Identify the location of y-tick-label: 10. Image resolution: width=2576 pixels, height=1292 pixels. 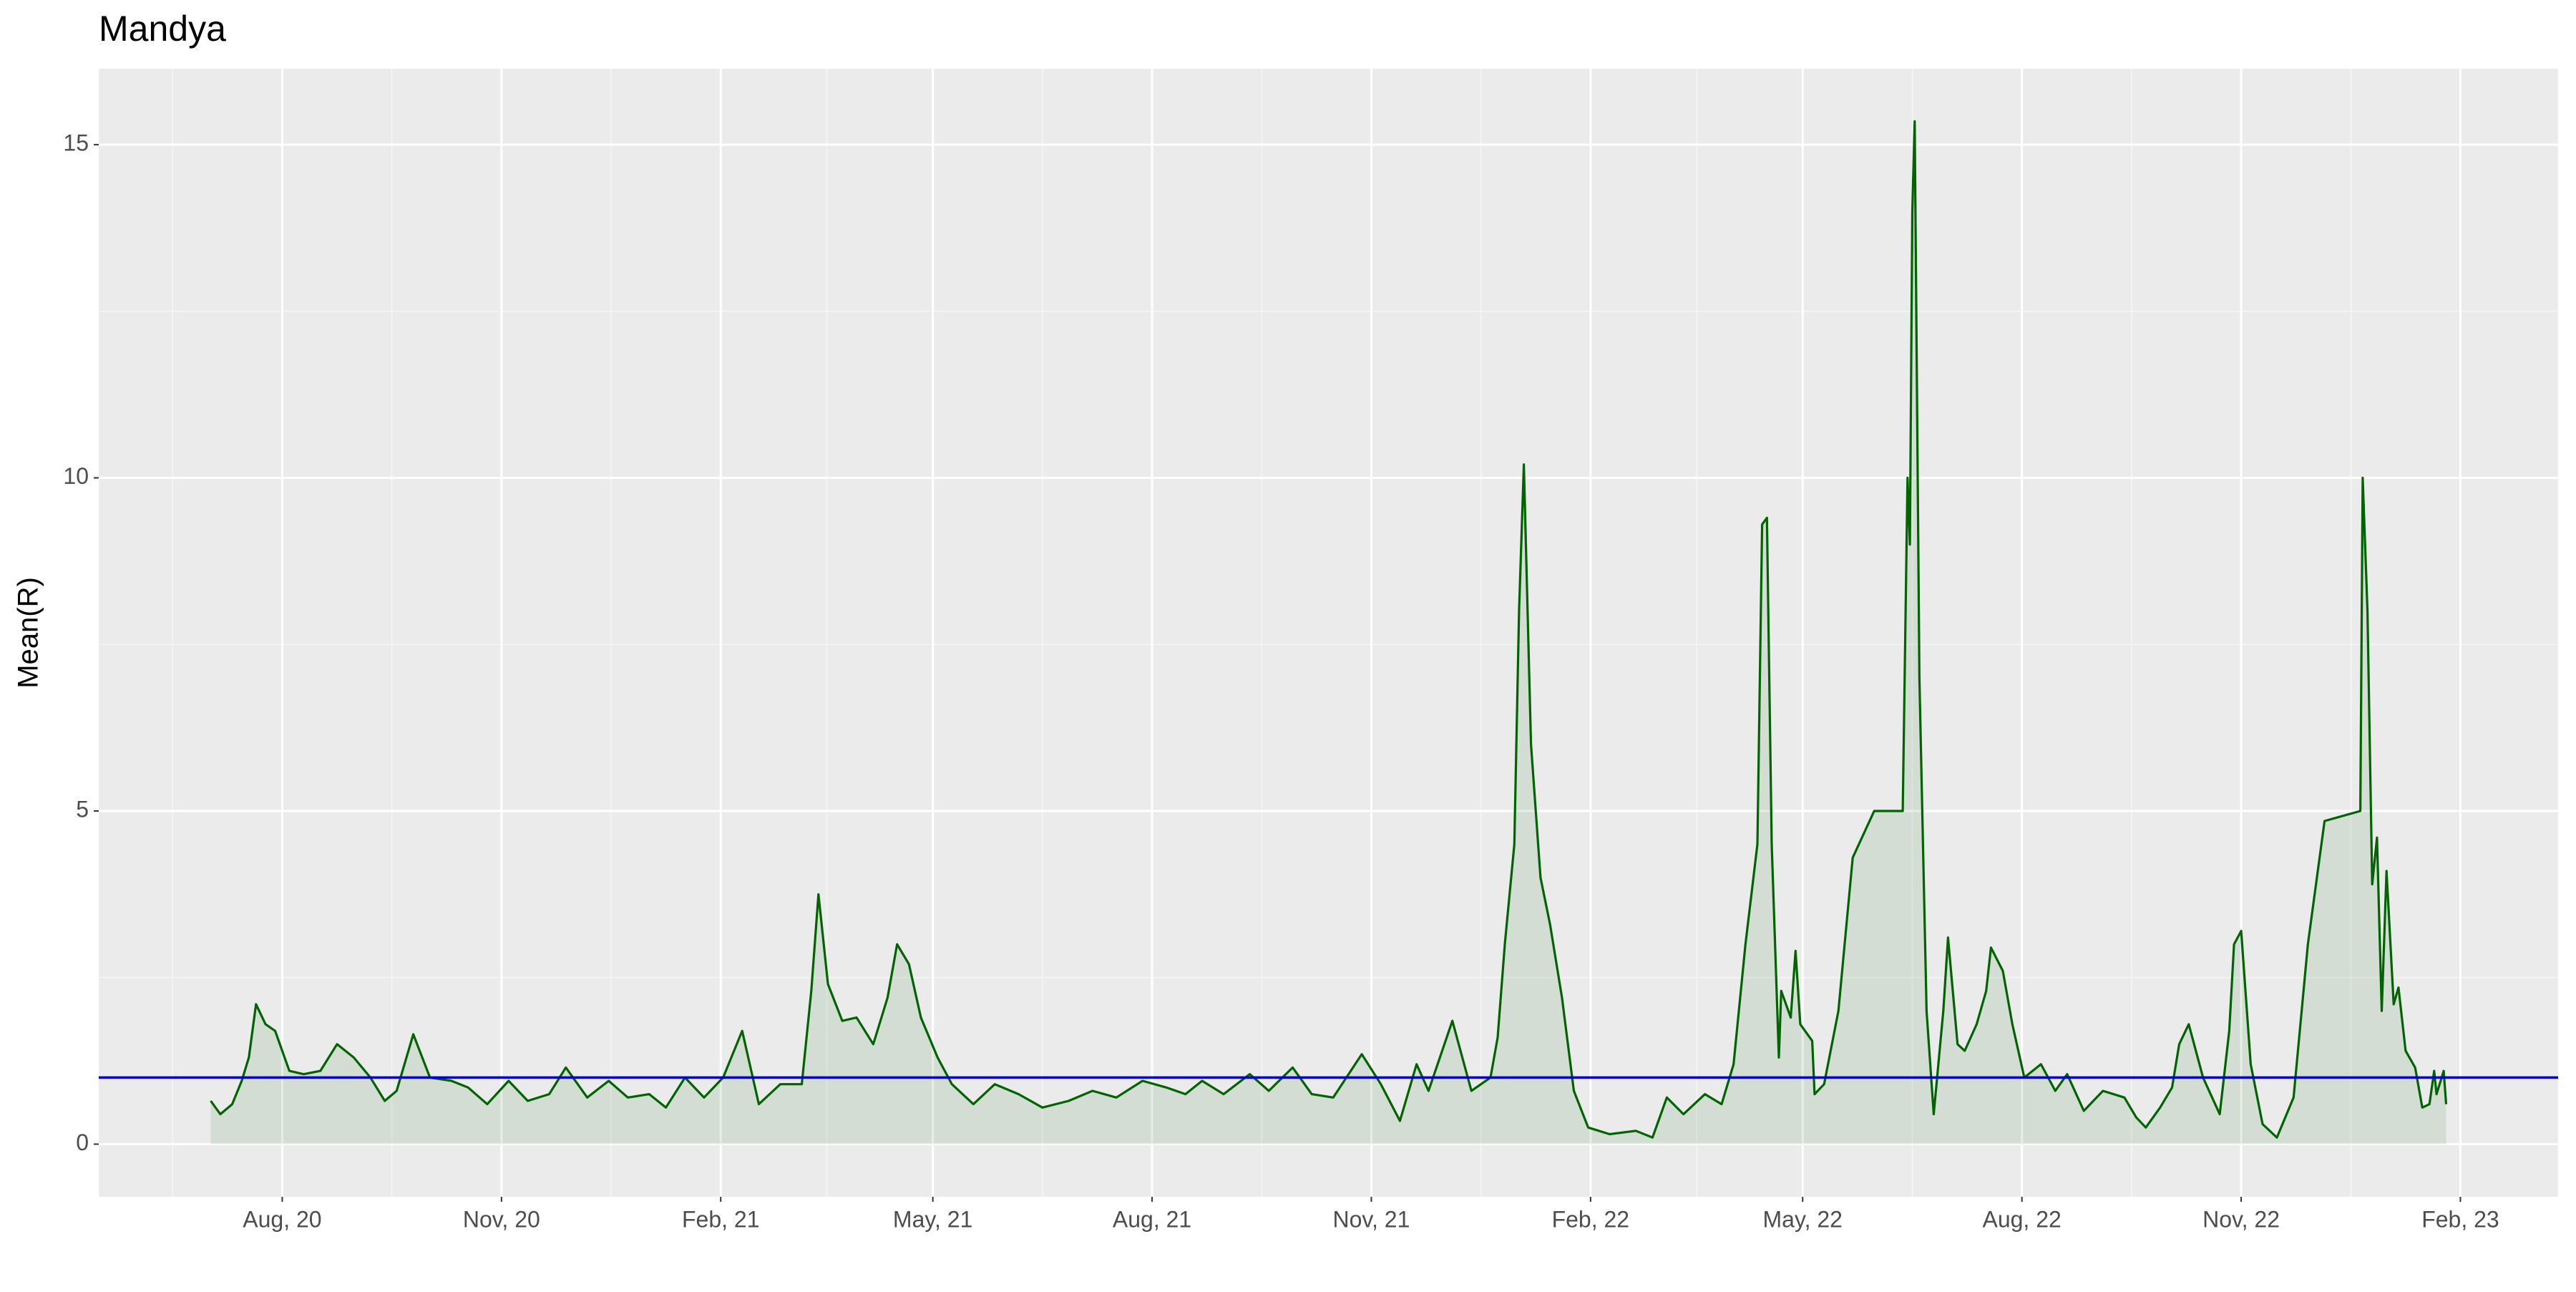
(76, 476).